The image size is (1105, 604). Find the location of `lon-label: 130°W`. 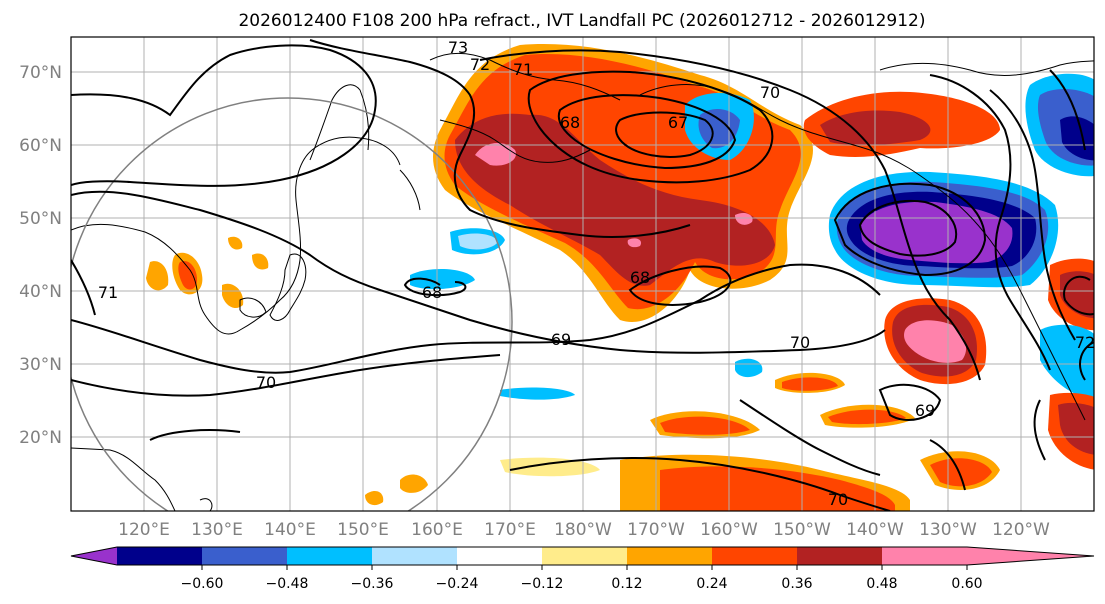

lon-label: 130°W is located at coordinates (948, 530).